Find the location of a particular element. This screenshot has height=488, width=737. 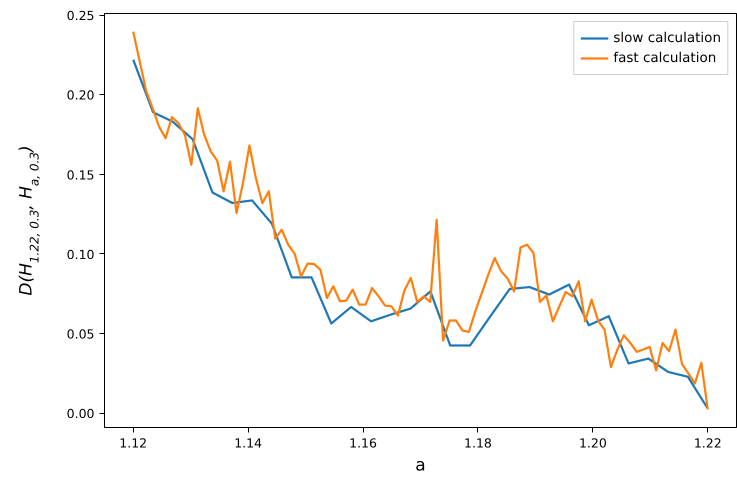

y-tick-label: 0.00 is located at coordinates (80, 414).